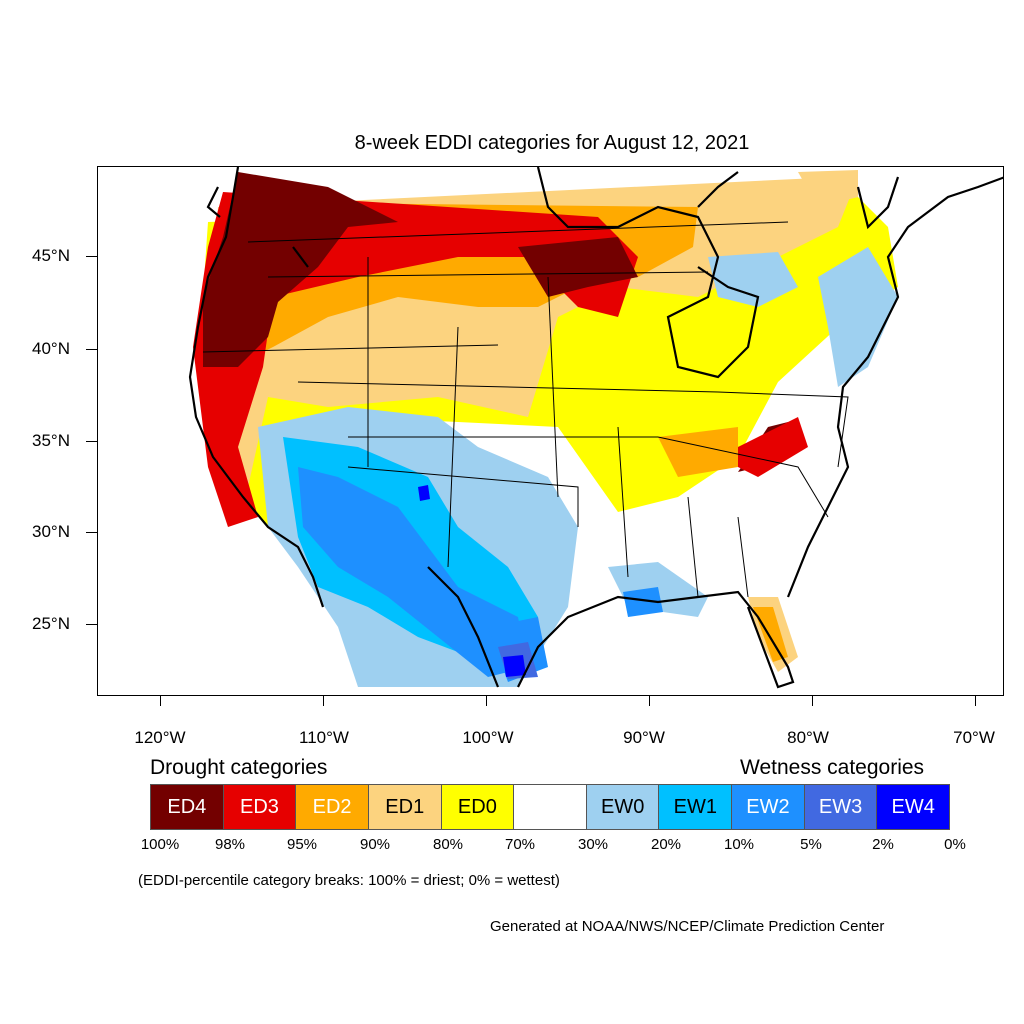 The width and height of the screenshot is (1024, 1024). I want to click on legend-cell-ed2: ED2, so click(332, 807).